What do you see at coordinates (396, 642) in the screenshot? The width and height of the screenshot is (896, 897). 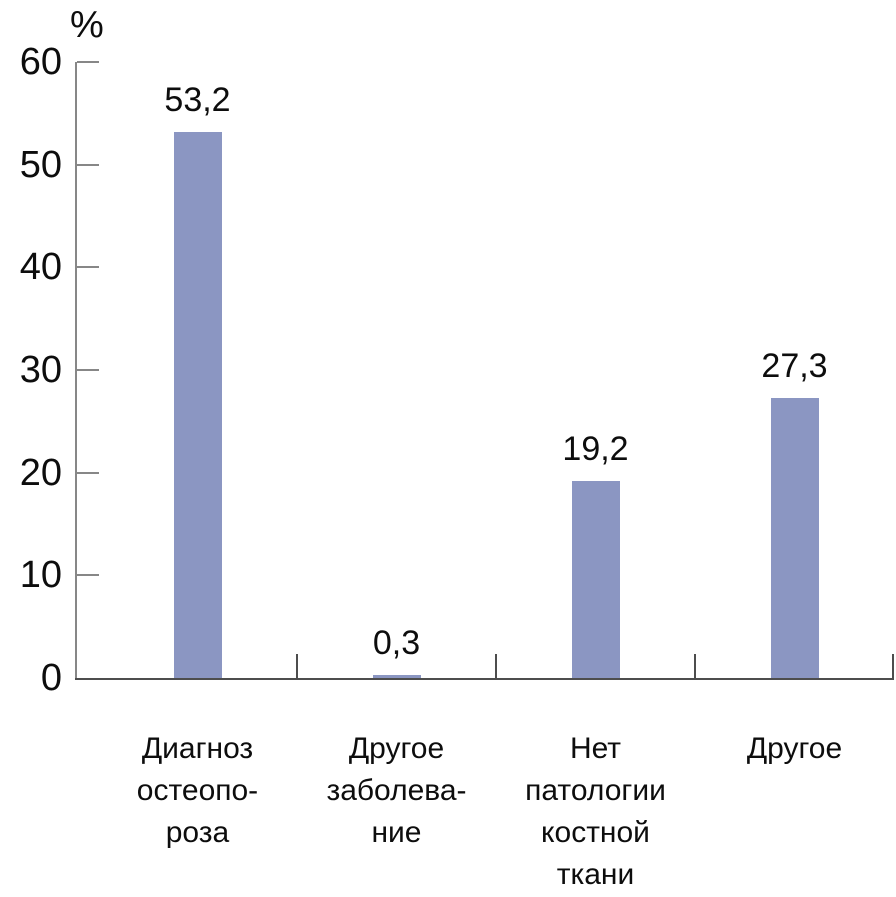 I see `bar-value-label: 0,3` at bounding box center [396, 642].